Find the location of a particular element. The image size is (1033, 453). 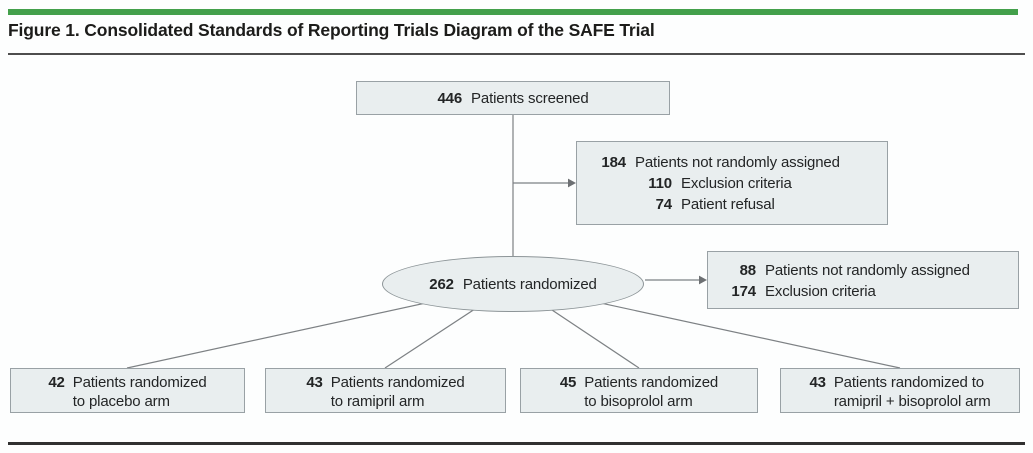

randomized-label: Patients randomized is located at coordinates (529, 284).